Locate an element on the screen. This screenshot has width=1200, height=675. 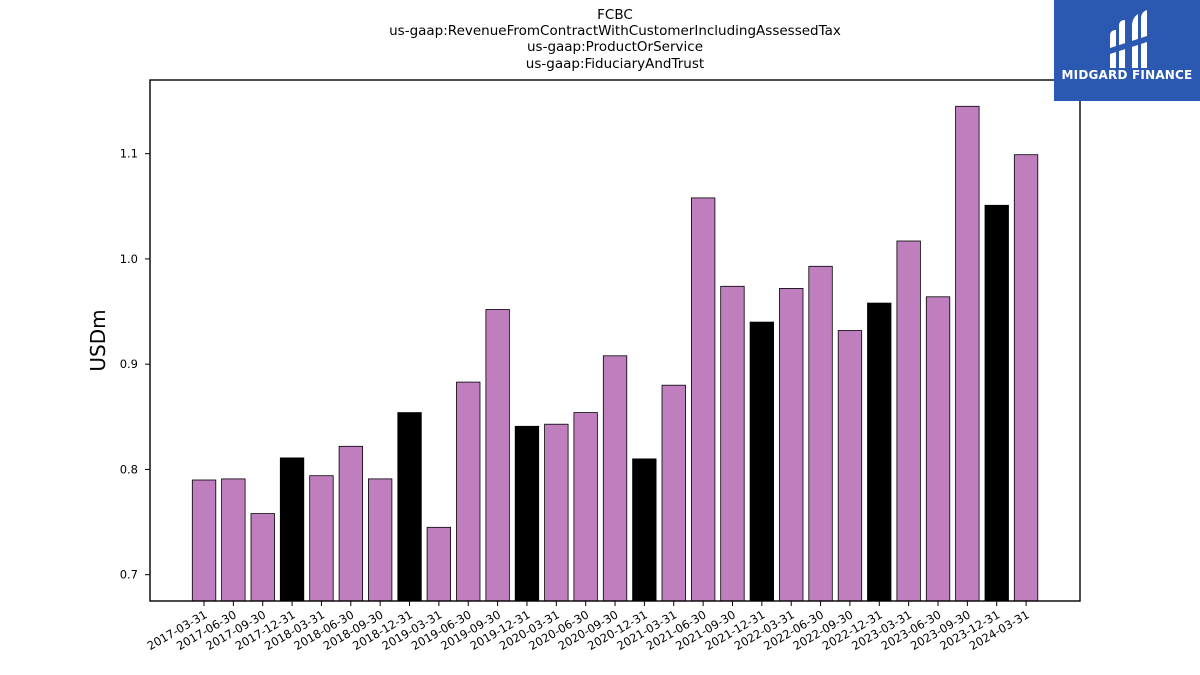
chart-title-line: FCBC is located at coordinates (615, 15).